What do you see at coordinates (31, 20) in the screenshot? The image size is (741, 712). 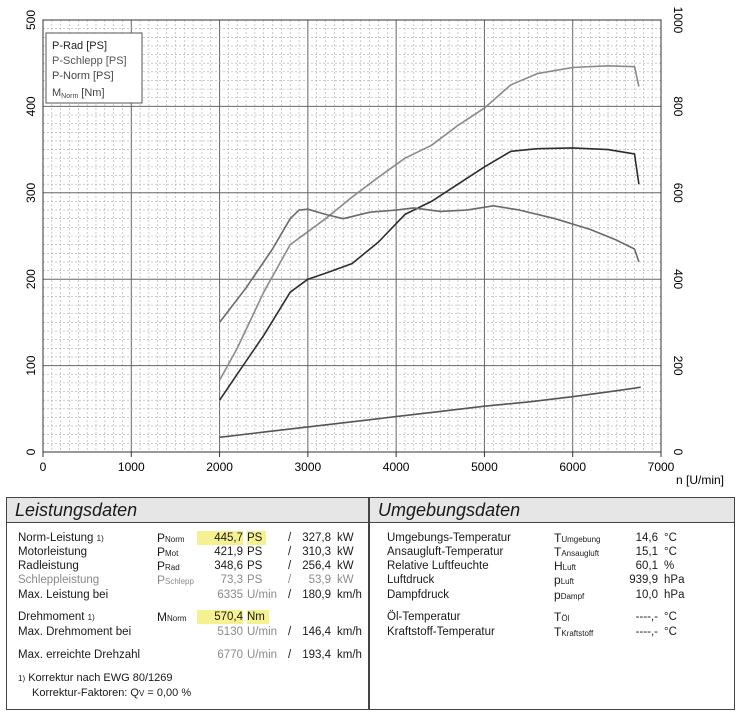 I see `y-left-tick-label: 500` at bounding box center [31, 20].